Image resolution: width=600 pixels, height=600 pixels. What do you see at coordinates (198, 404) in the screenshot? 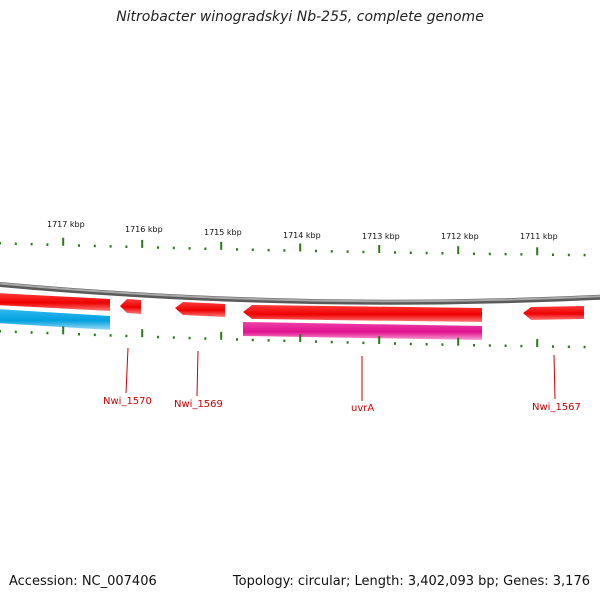
I see `gene-label-nwi-1569: Nwi_1569` at bounding box center [198, 404].